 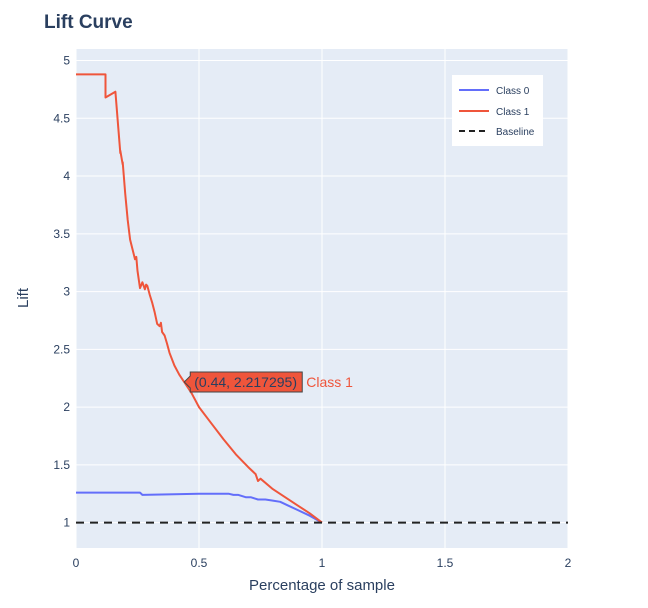 I want to click on y-tick-label: 2, so click(x=66, y=407).